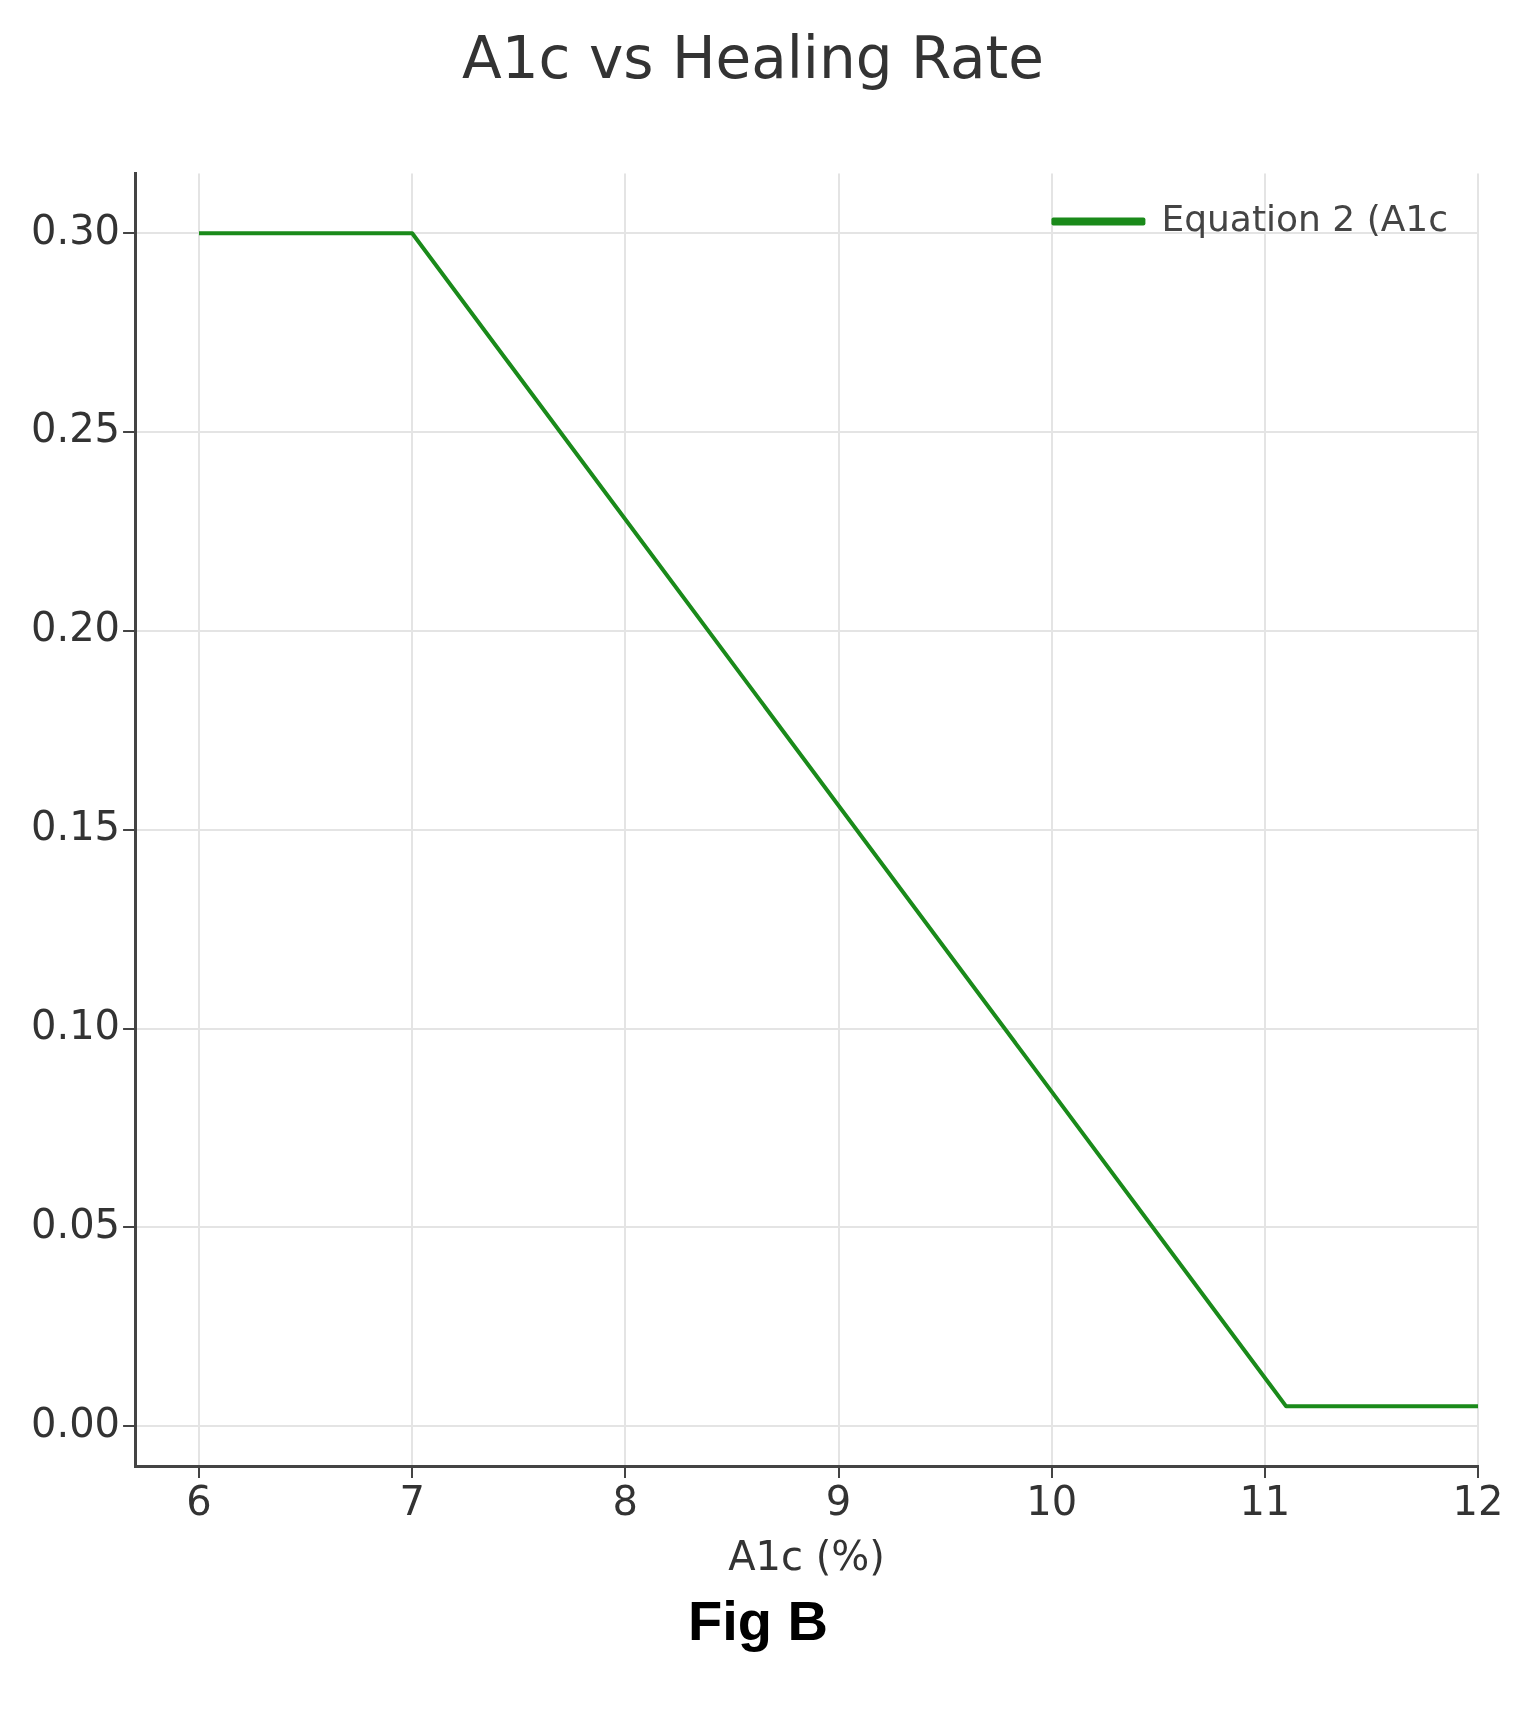  Describe the element at coordinates (76, 428) in the screenshot. I see `y-tick-label: 0.25` at that location.